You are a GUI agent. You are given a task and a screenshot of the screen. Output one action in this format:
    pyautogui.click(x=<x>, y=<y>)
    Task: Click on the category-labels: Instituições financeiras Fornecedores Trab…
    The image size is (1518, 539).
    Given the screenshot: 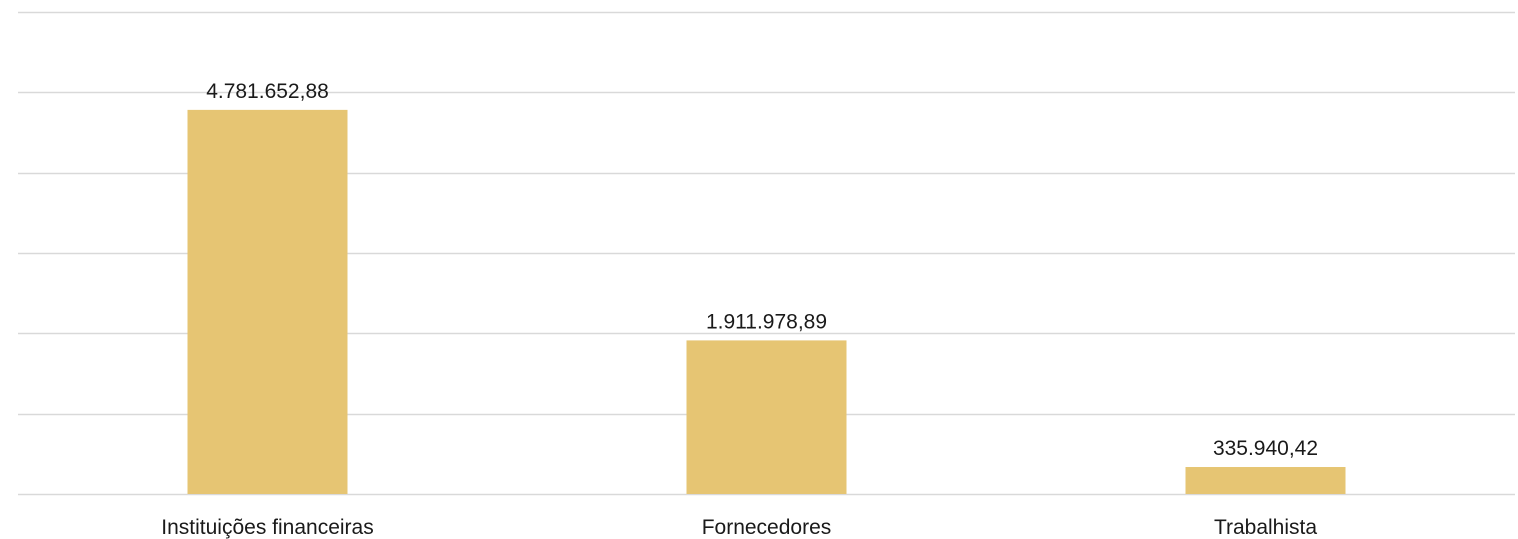 What is the action you would take?
    pyautogui.click(x=739, y=527)
    